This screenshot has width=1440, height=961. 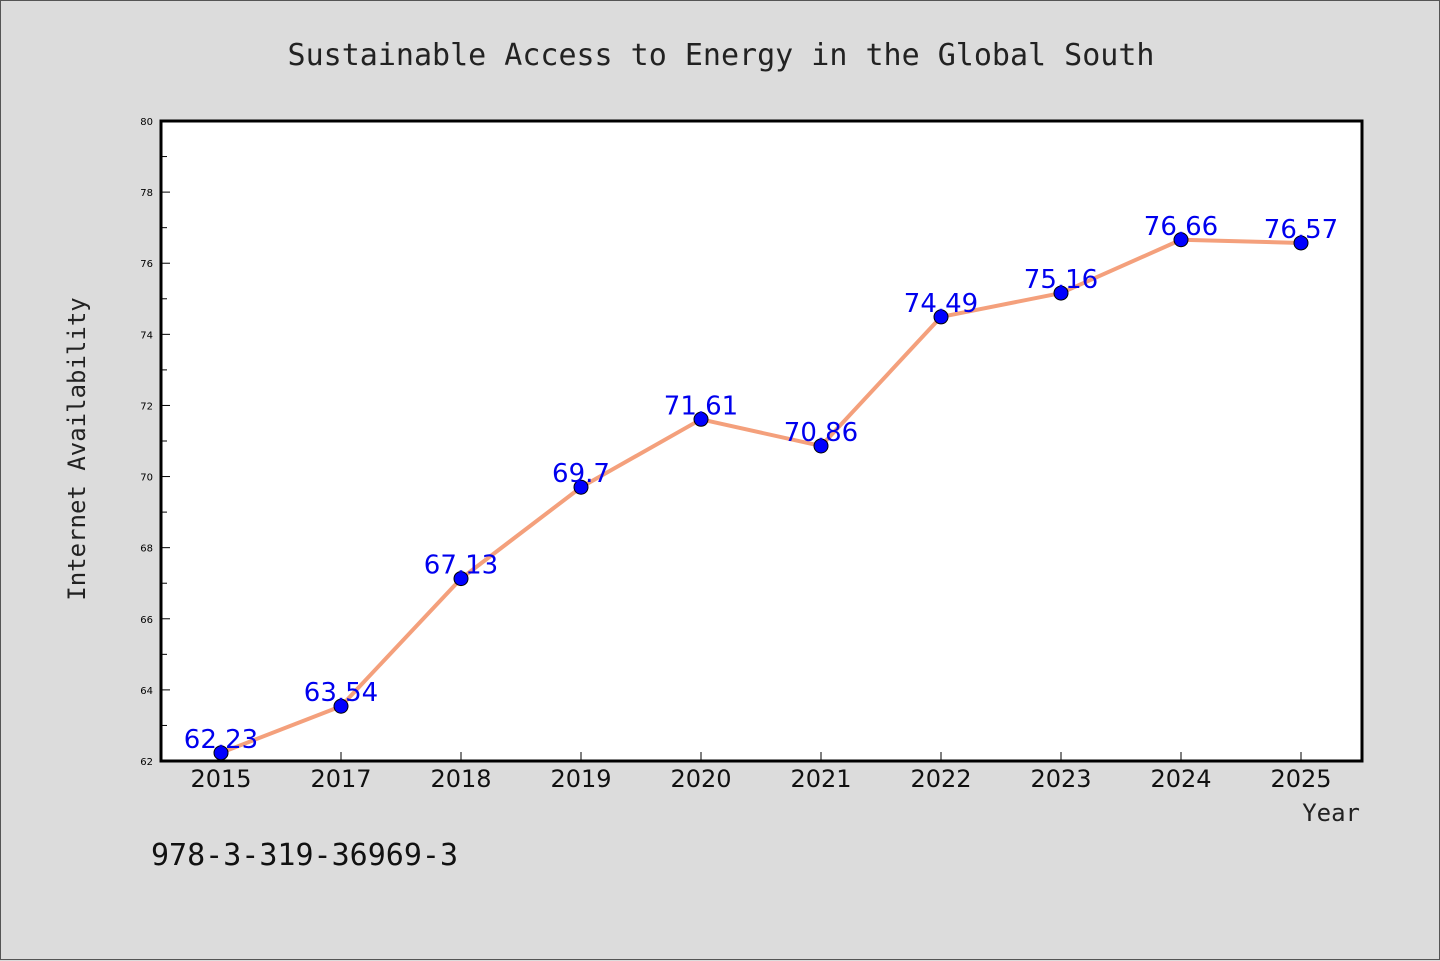 I want to click on x-tick-label: 2021, so click(x=820, y=779).